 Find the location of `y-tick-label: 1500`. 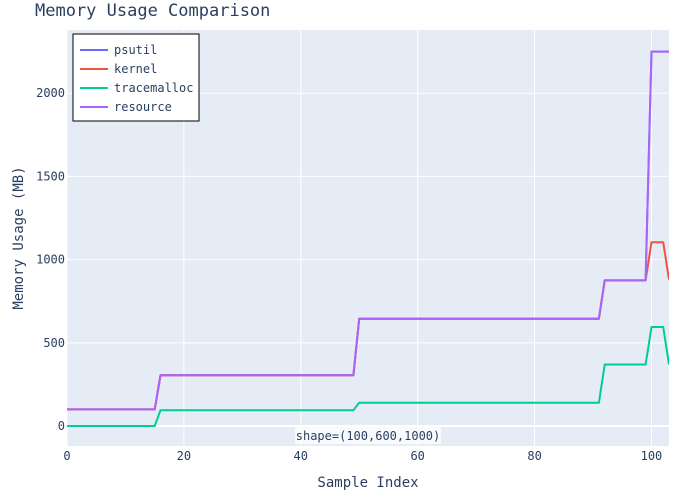

y-tick-label: 1500 is located at coordinates (50, 176).